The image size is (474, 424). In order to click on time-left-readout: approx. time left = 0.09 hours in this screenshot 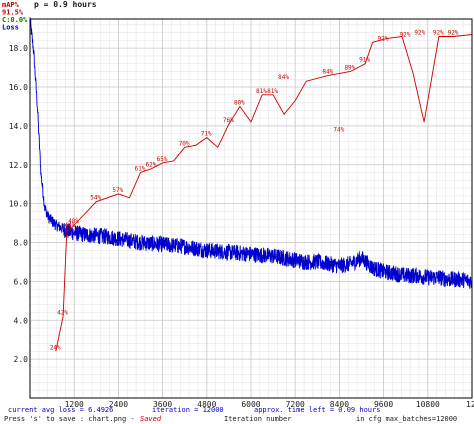, I will do `click(317, 410)`.